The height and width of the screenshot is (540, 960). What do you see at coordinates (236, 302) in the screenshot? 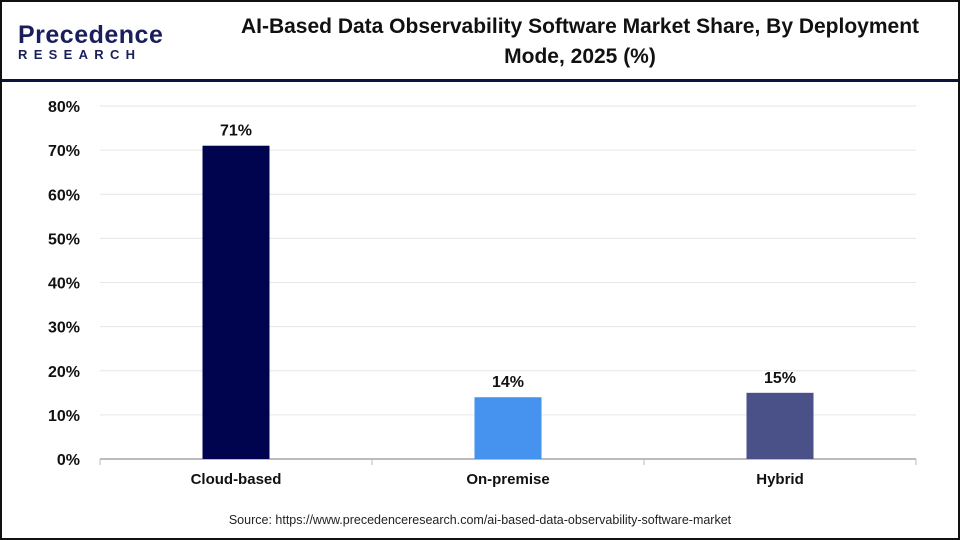
I see `bar-cloud-based` at bounding box center [236, 302].